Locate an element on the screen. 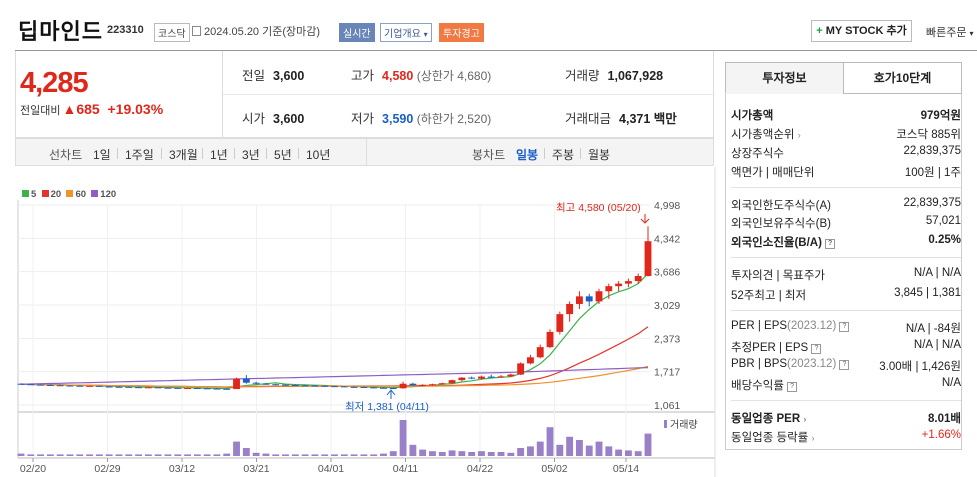  volume: 거래량 1,067,928 is located at coordinates (614, 74).